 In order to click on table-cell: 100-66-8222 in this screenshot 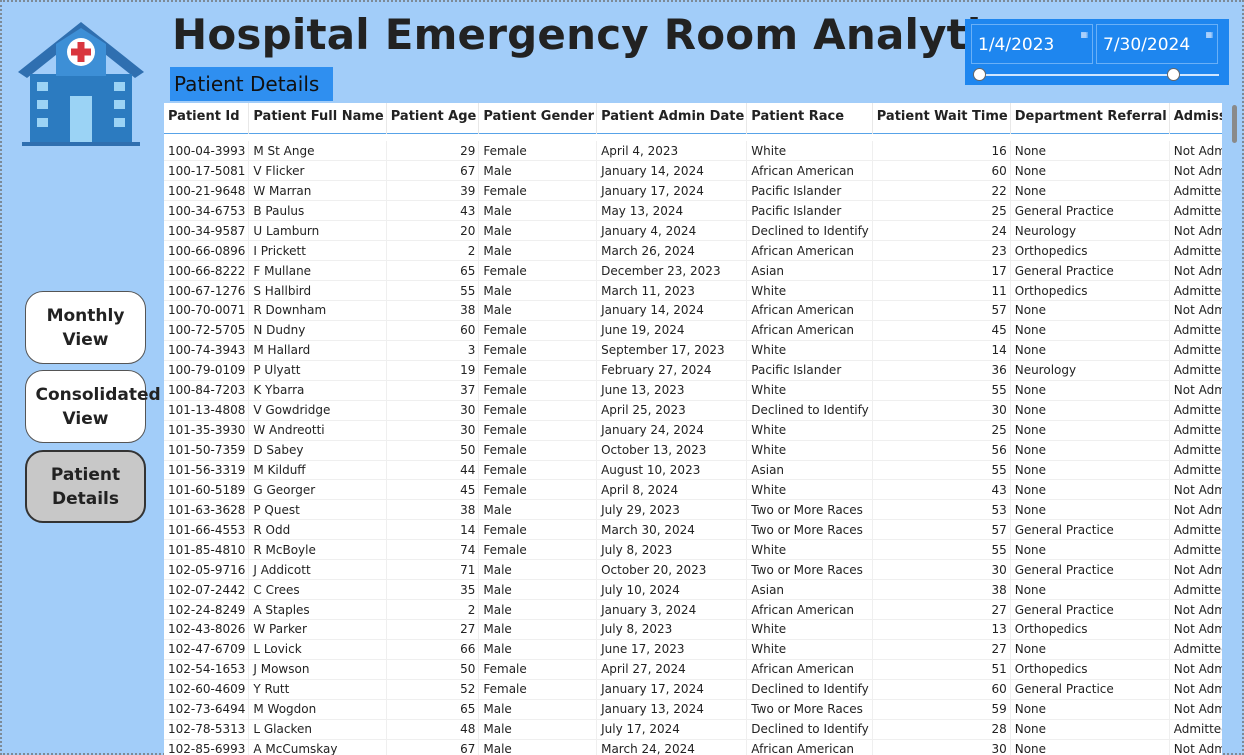, I will do `click(207, 271)`.